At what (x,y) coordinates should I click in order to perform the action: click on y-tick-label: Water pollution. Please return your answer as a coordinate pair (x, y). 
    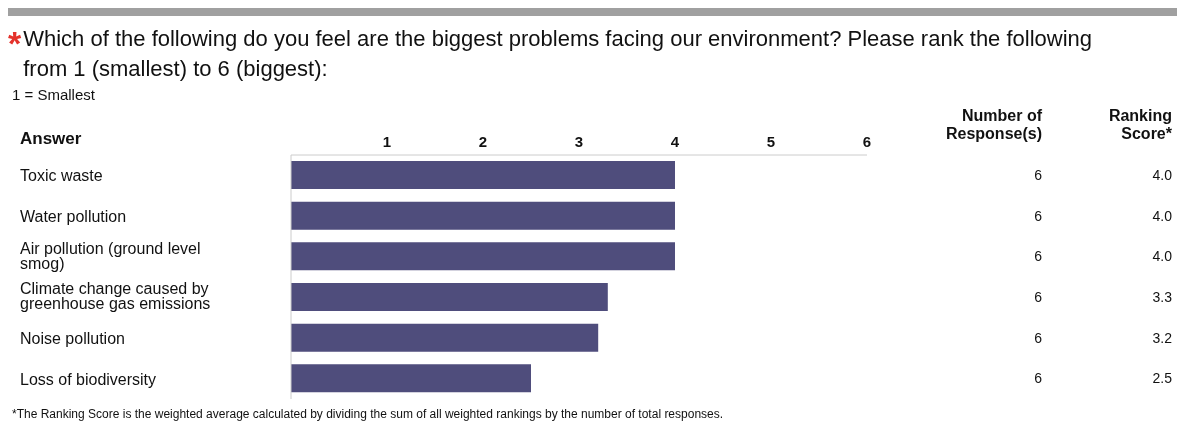
    Looking at the image, I should click on (73, 216).